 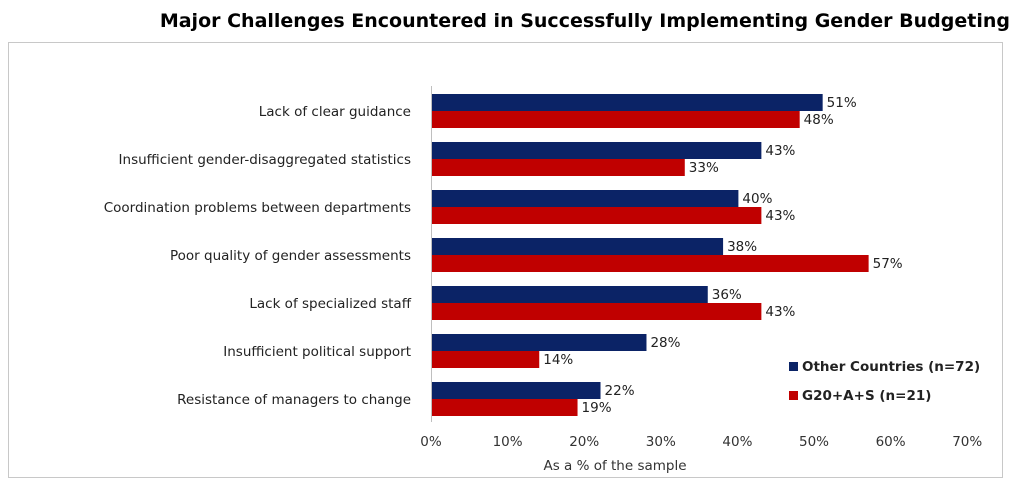 What do you see at coordinates (558, 360) in the screenshot?
I see `data-label: 14%` at bounding box center [558, 360].